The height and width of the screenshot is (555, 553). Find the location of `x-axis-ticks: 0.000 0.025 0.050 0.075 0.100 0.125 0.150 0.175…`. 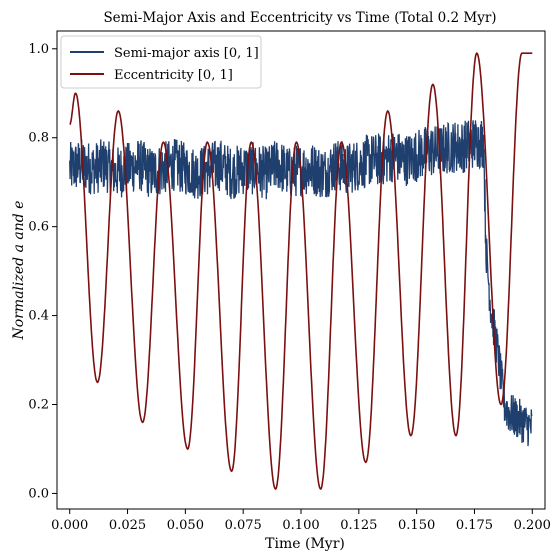

x-axis-ticks: 0.000 0.025 0.050 0.075 0.100 0.125 0.150 0.175… is located at coordinates (301, 521).